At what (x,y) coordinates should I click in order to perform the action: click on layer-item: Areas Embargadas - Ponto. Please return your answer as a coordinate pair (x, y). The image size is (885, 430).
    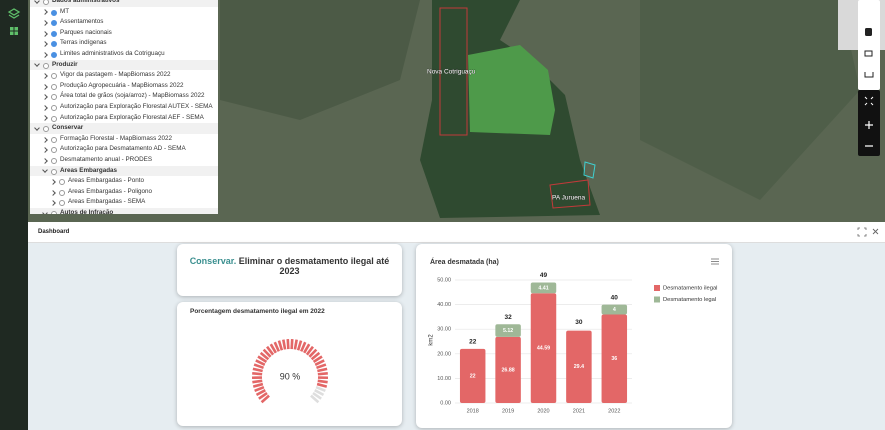
    Looking at the image, I should click on (124, 181).